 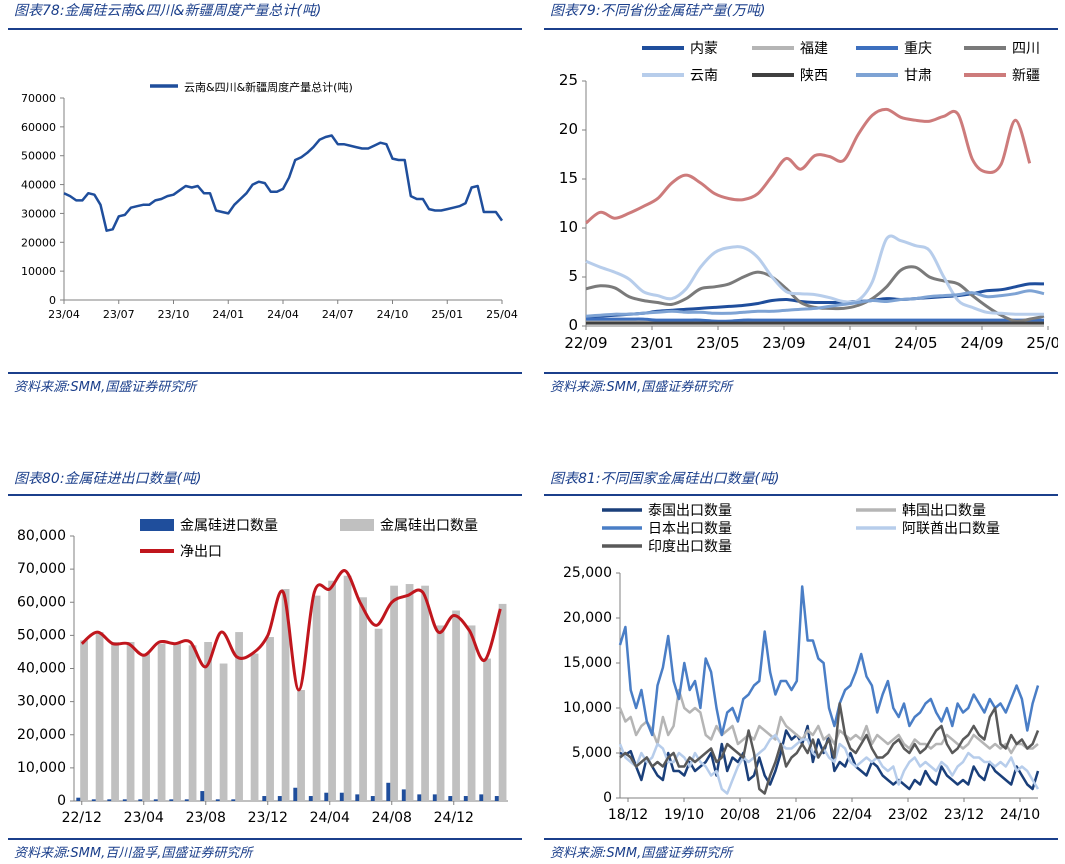 What do you see at coordinates (568, 178) in the screenshot?
I see `y-tick-label: 15` at bounding box center [568, 178].